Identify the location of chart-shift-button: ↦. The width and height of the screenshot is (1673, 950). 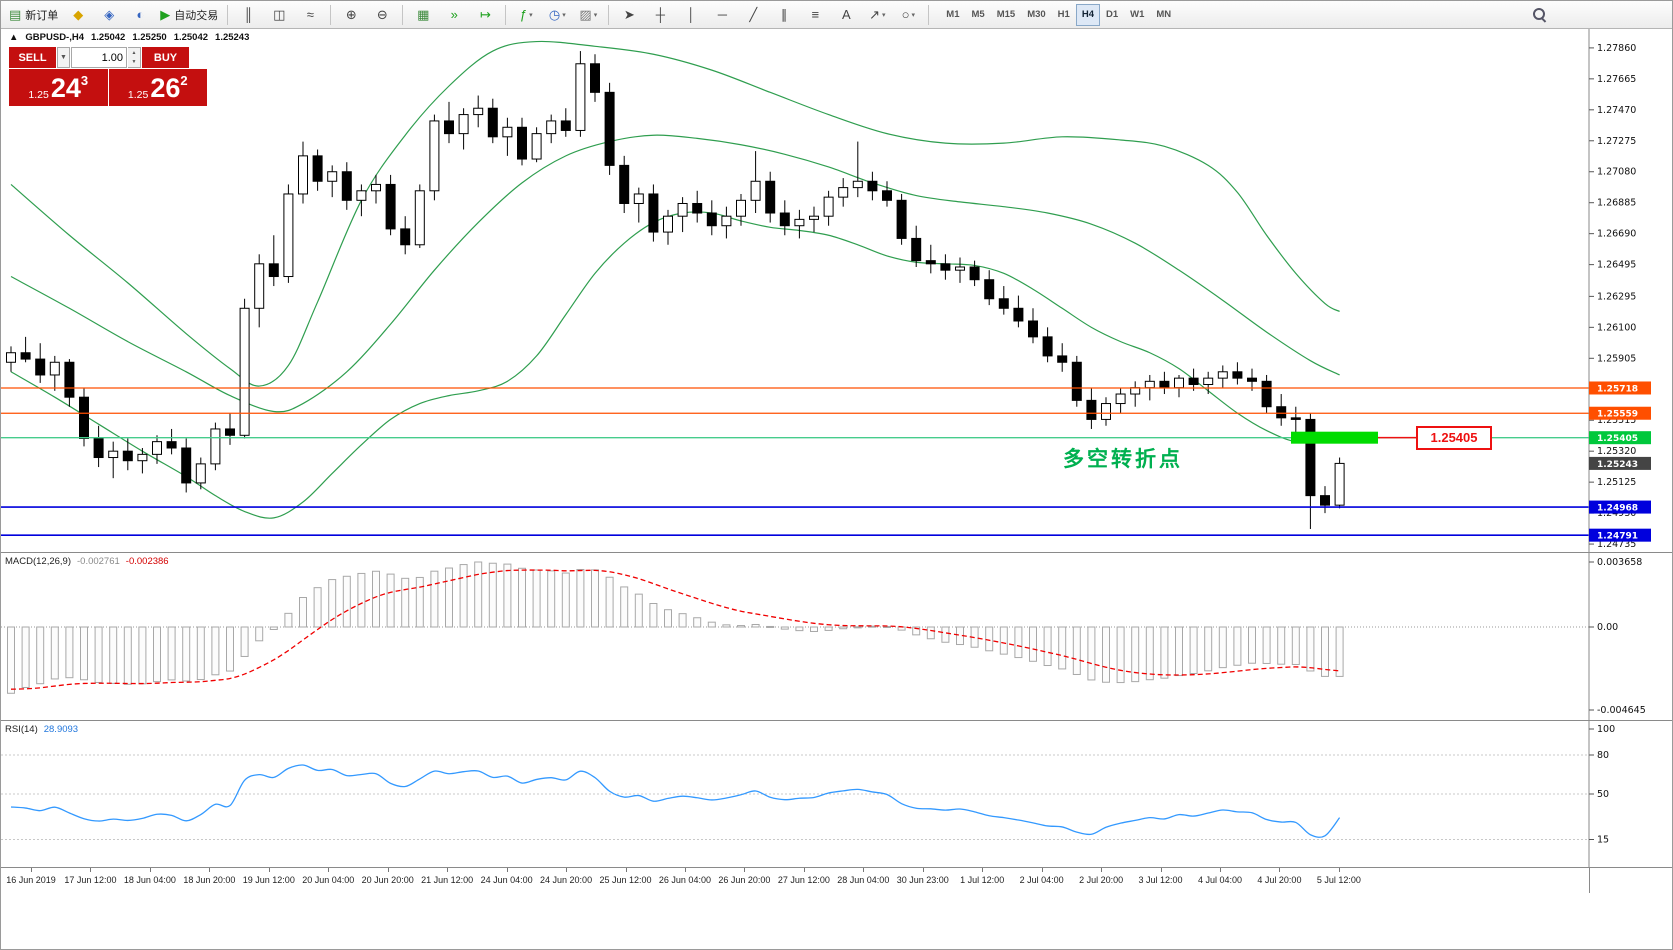
(485, 15).